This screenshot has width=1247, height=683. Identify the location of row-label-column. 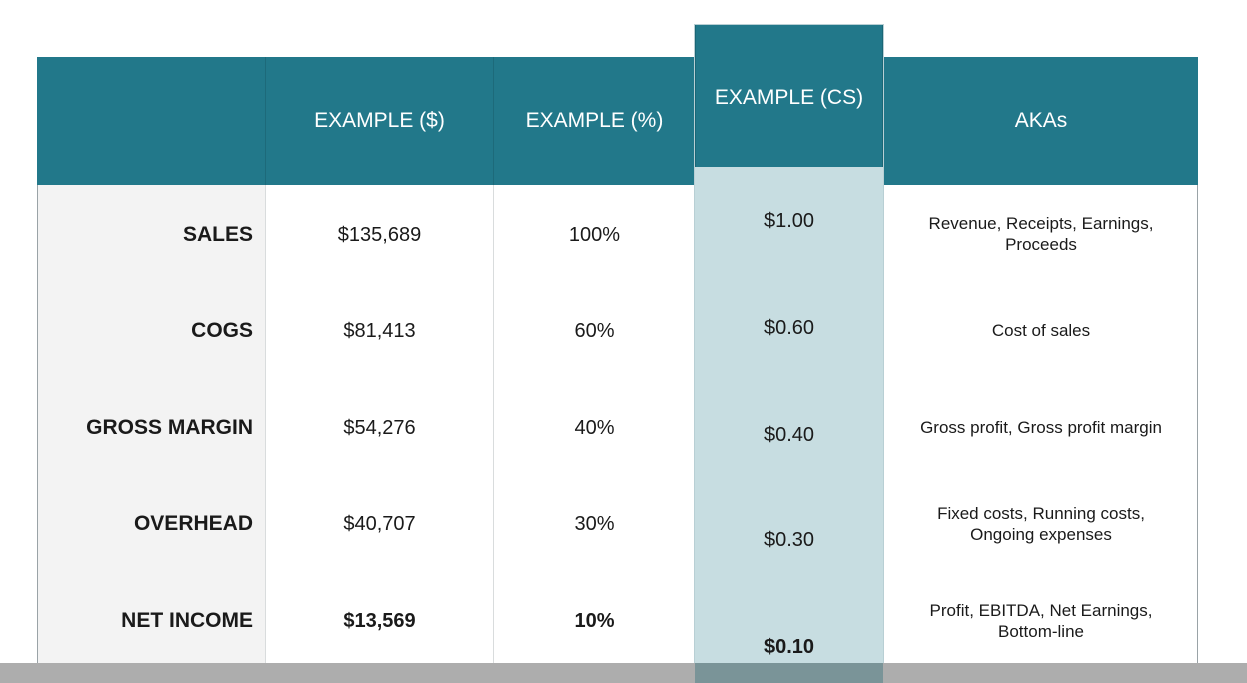
(152, 426).